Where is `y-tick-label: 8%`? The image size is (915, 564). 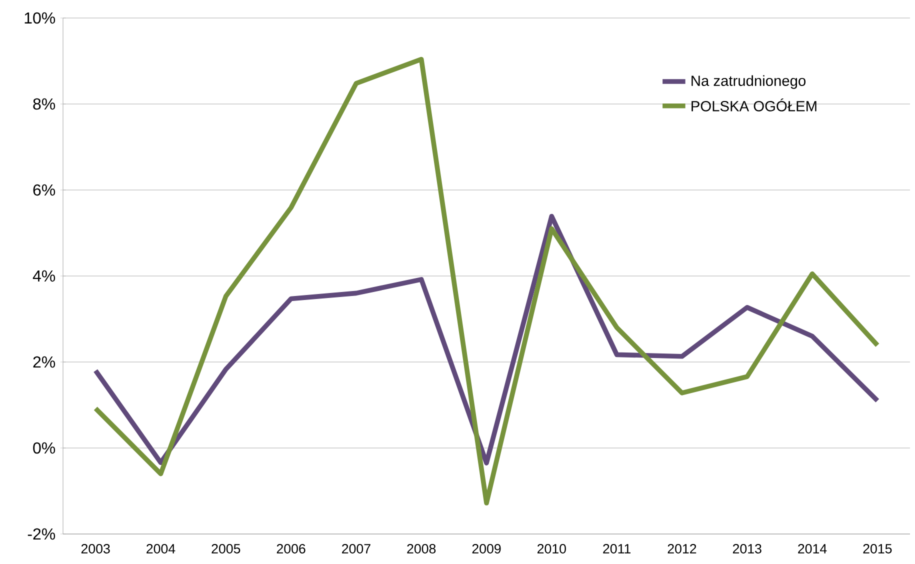
y-tick-label: 8% is located at coordinates (44, 104).